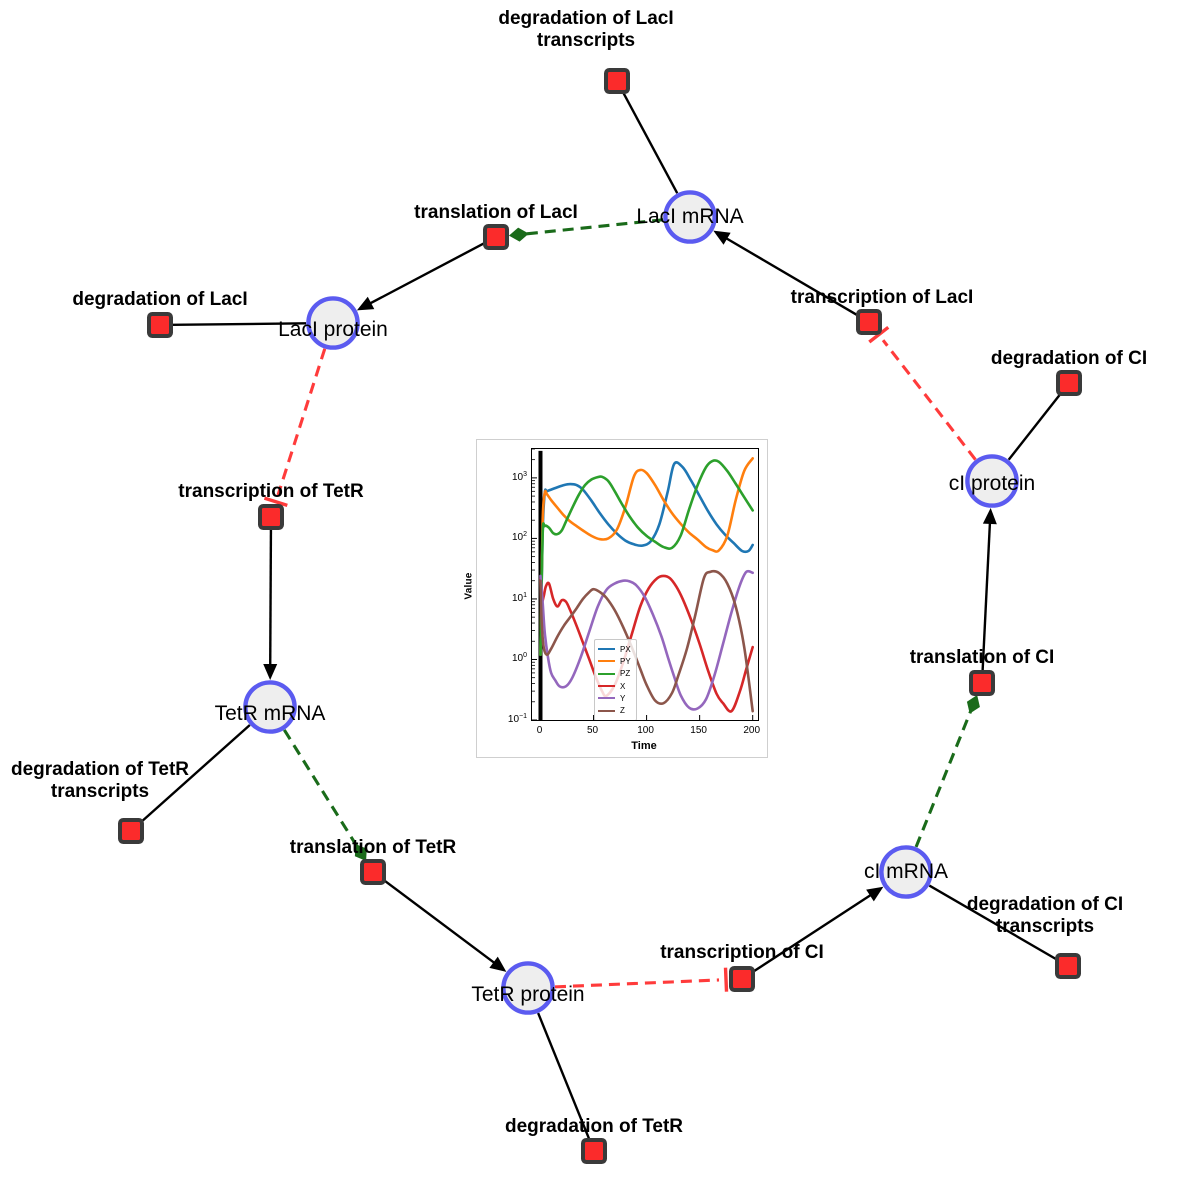  What do you see at coordinates (606, 710) in the screenshot?
I see `legend-swatch-Z` at bounding box center [606, 710].